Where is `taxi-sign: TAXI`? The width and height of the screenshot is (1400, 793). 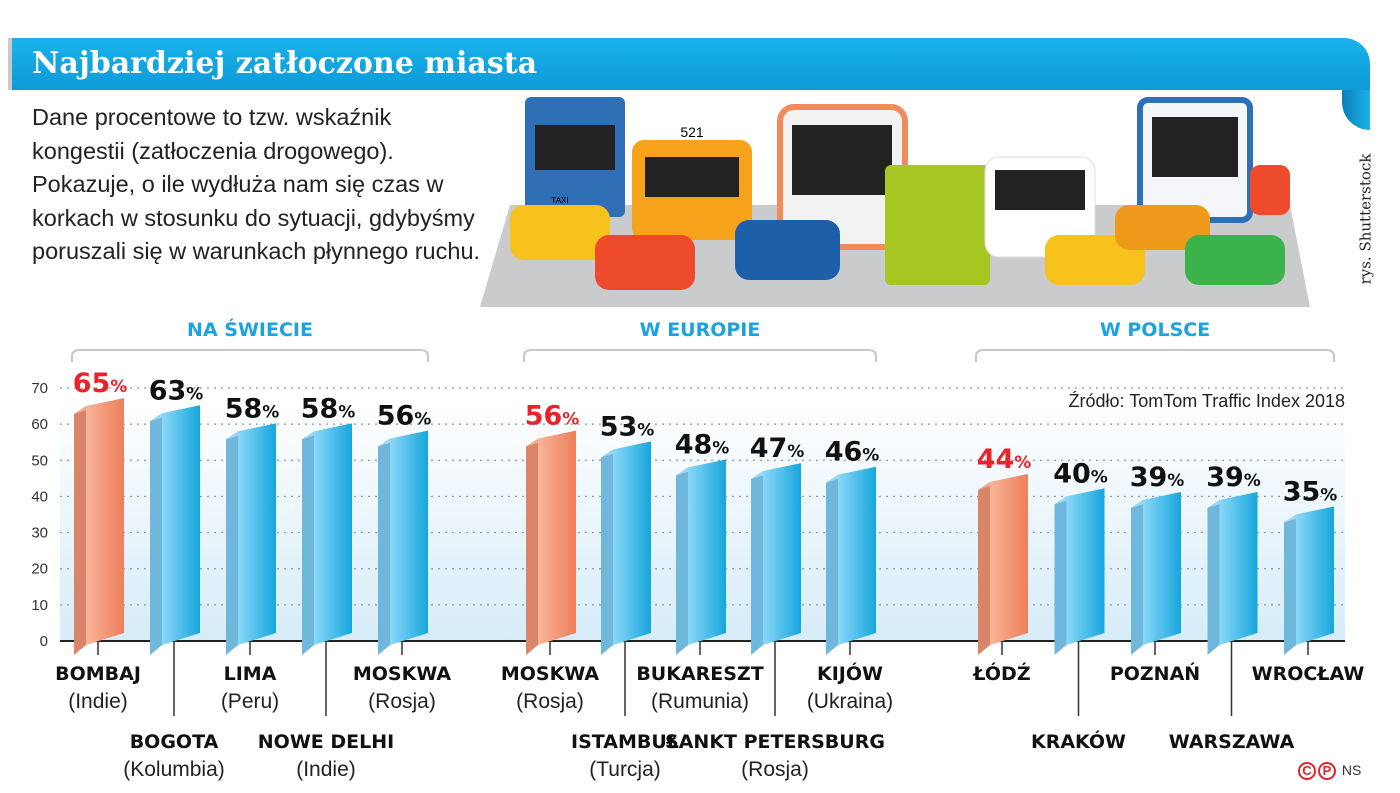
taxi-sign: TAXI is located at coordinates (559, 200).